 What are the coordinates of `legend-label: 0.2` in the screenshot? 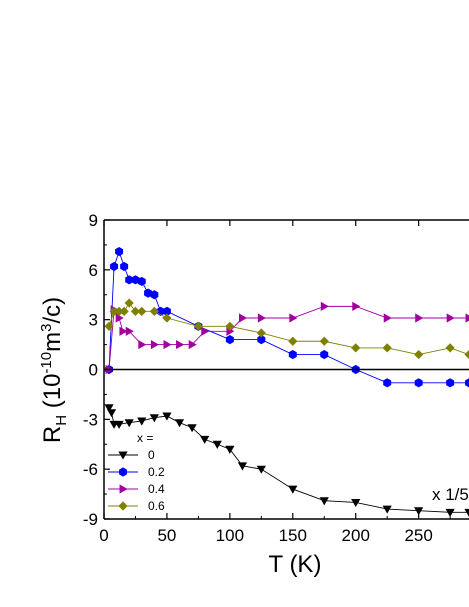 It's located at (156, 472).